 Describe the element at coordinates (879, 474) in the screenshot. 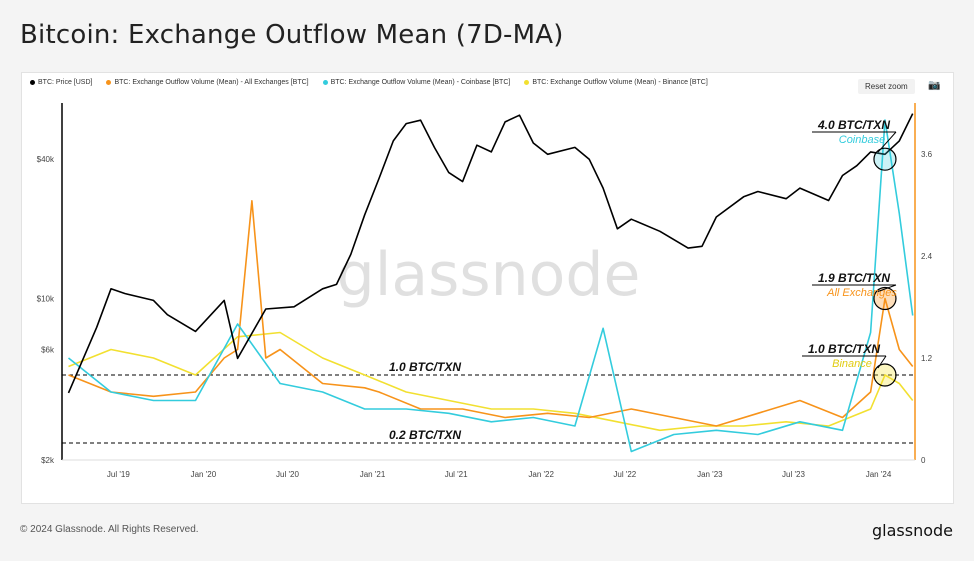

I see `x-tick-label: Jan '24` at that location.